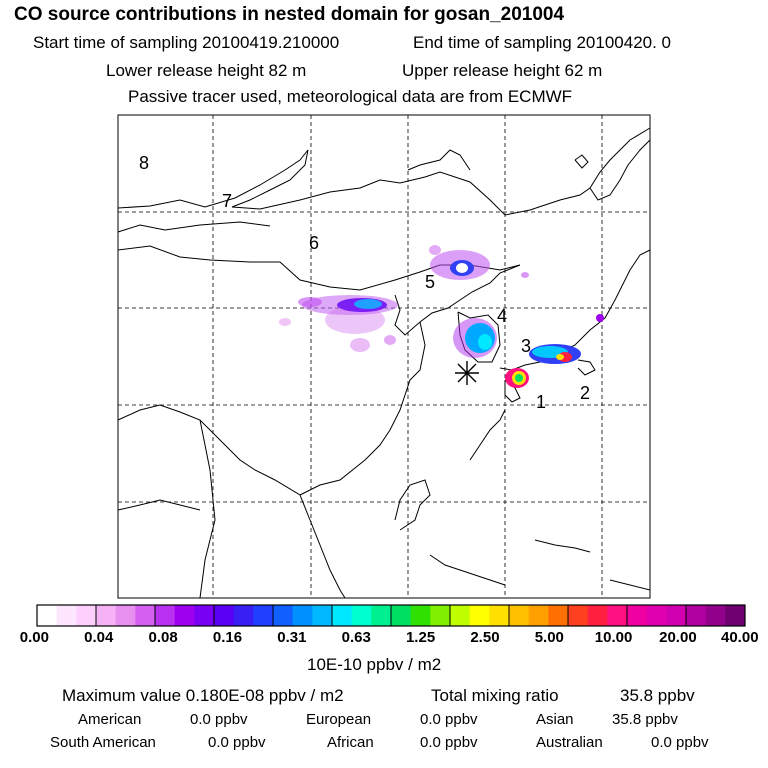 This screenshot has width=768, height=768. What do you see at coordinates (740, 637) in the screenshot?
I see `colorbar-tick-label: 40.00` at bounding box center [740, 637].